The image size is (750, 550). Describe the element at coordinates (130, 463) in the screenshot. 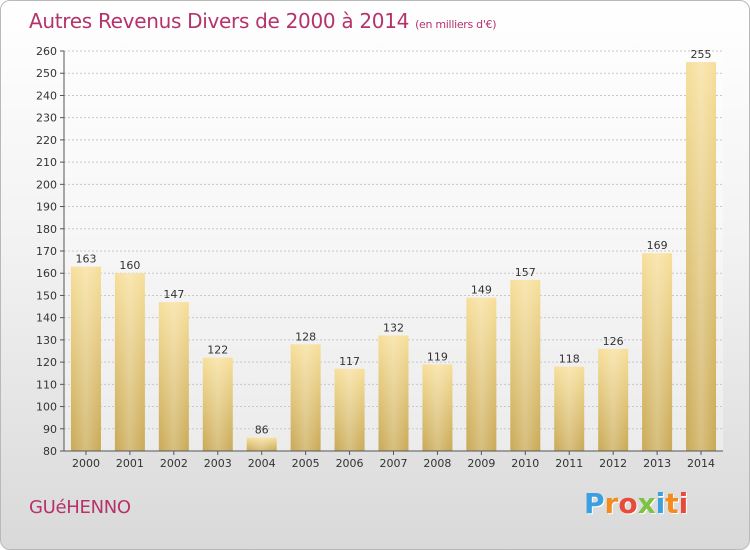

I see `x-tick-label: 2001` at that location.